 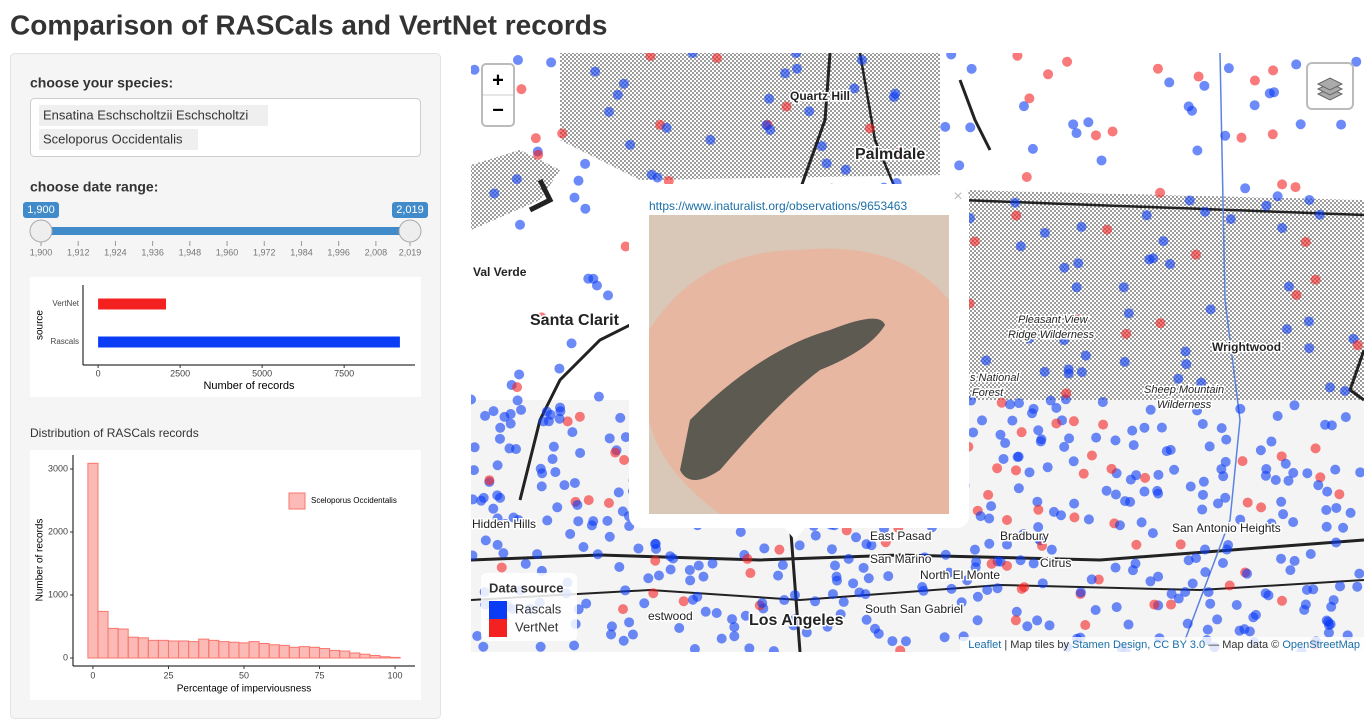 What do you see at coordinates (914, 609) in the screenshot?
I see `place-label: South San Gabriel` at bounding box center [914, 609].